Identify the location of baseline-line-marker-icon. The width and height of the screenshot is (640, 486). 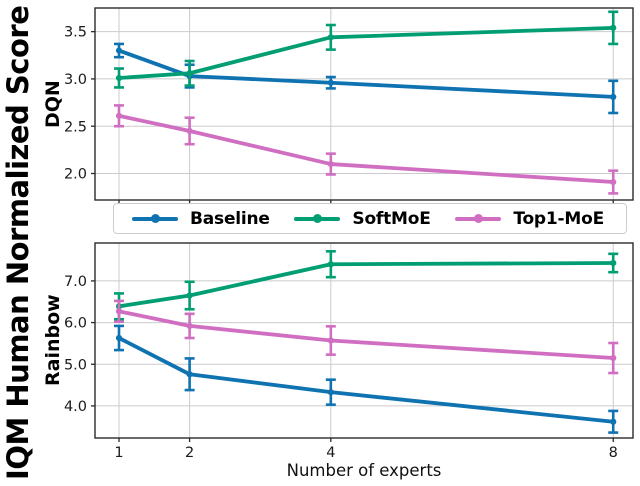
(155, 218).